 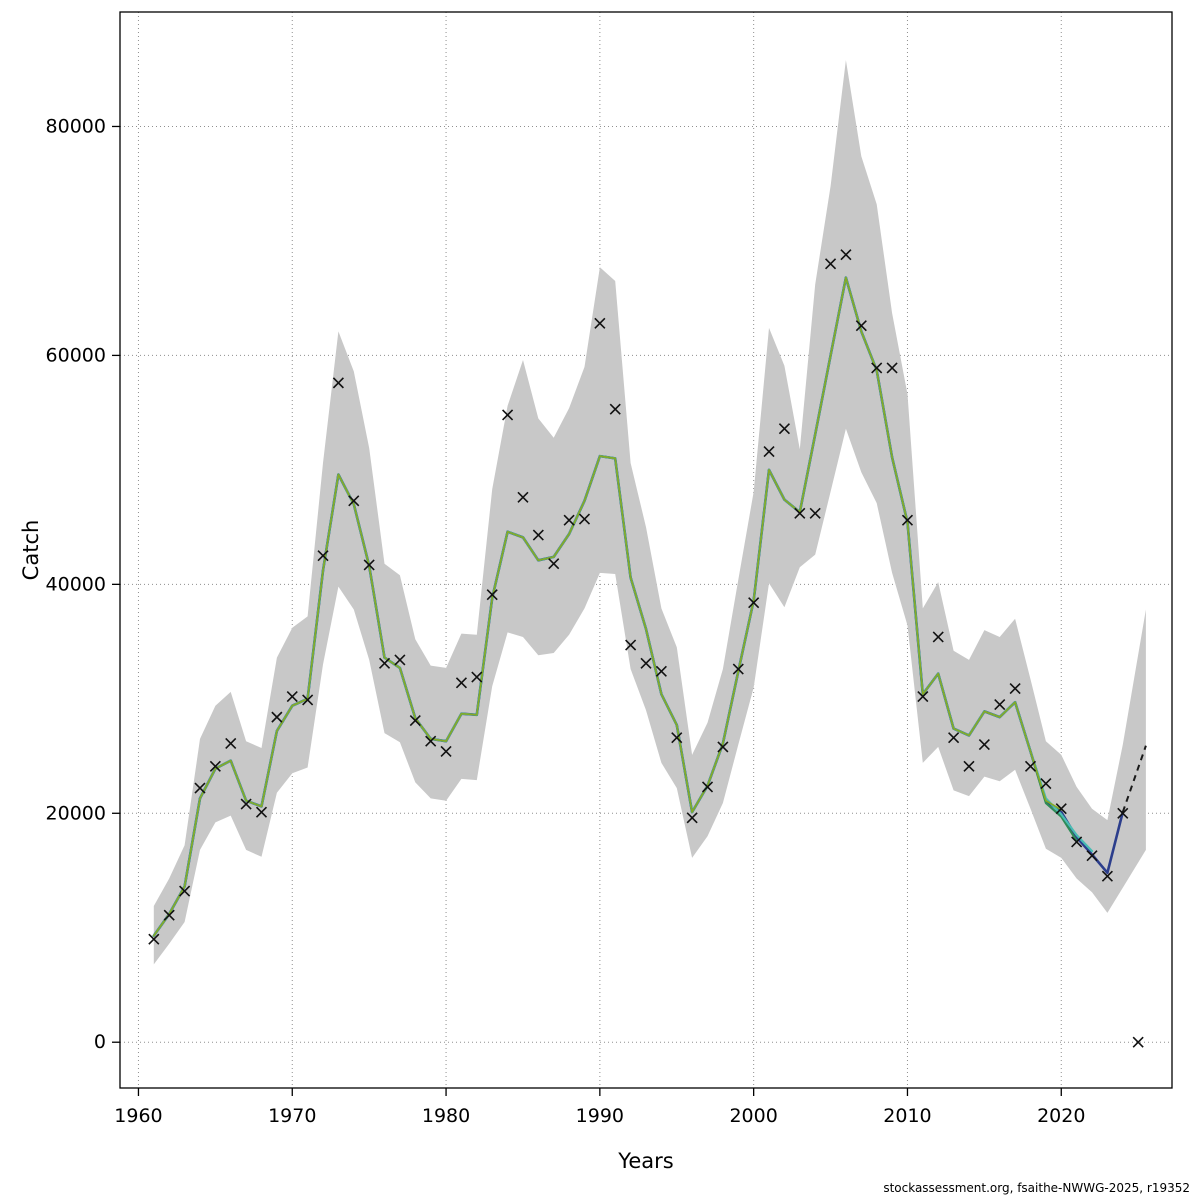 I want to click on x-tick-label: 2010, so click(x=907, y=1116).